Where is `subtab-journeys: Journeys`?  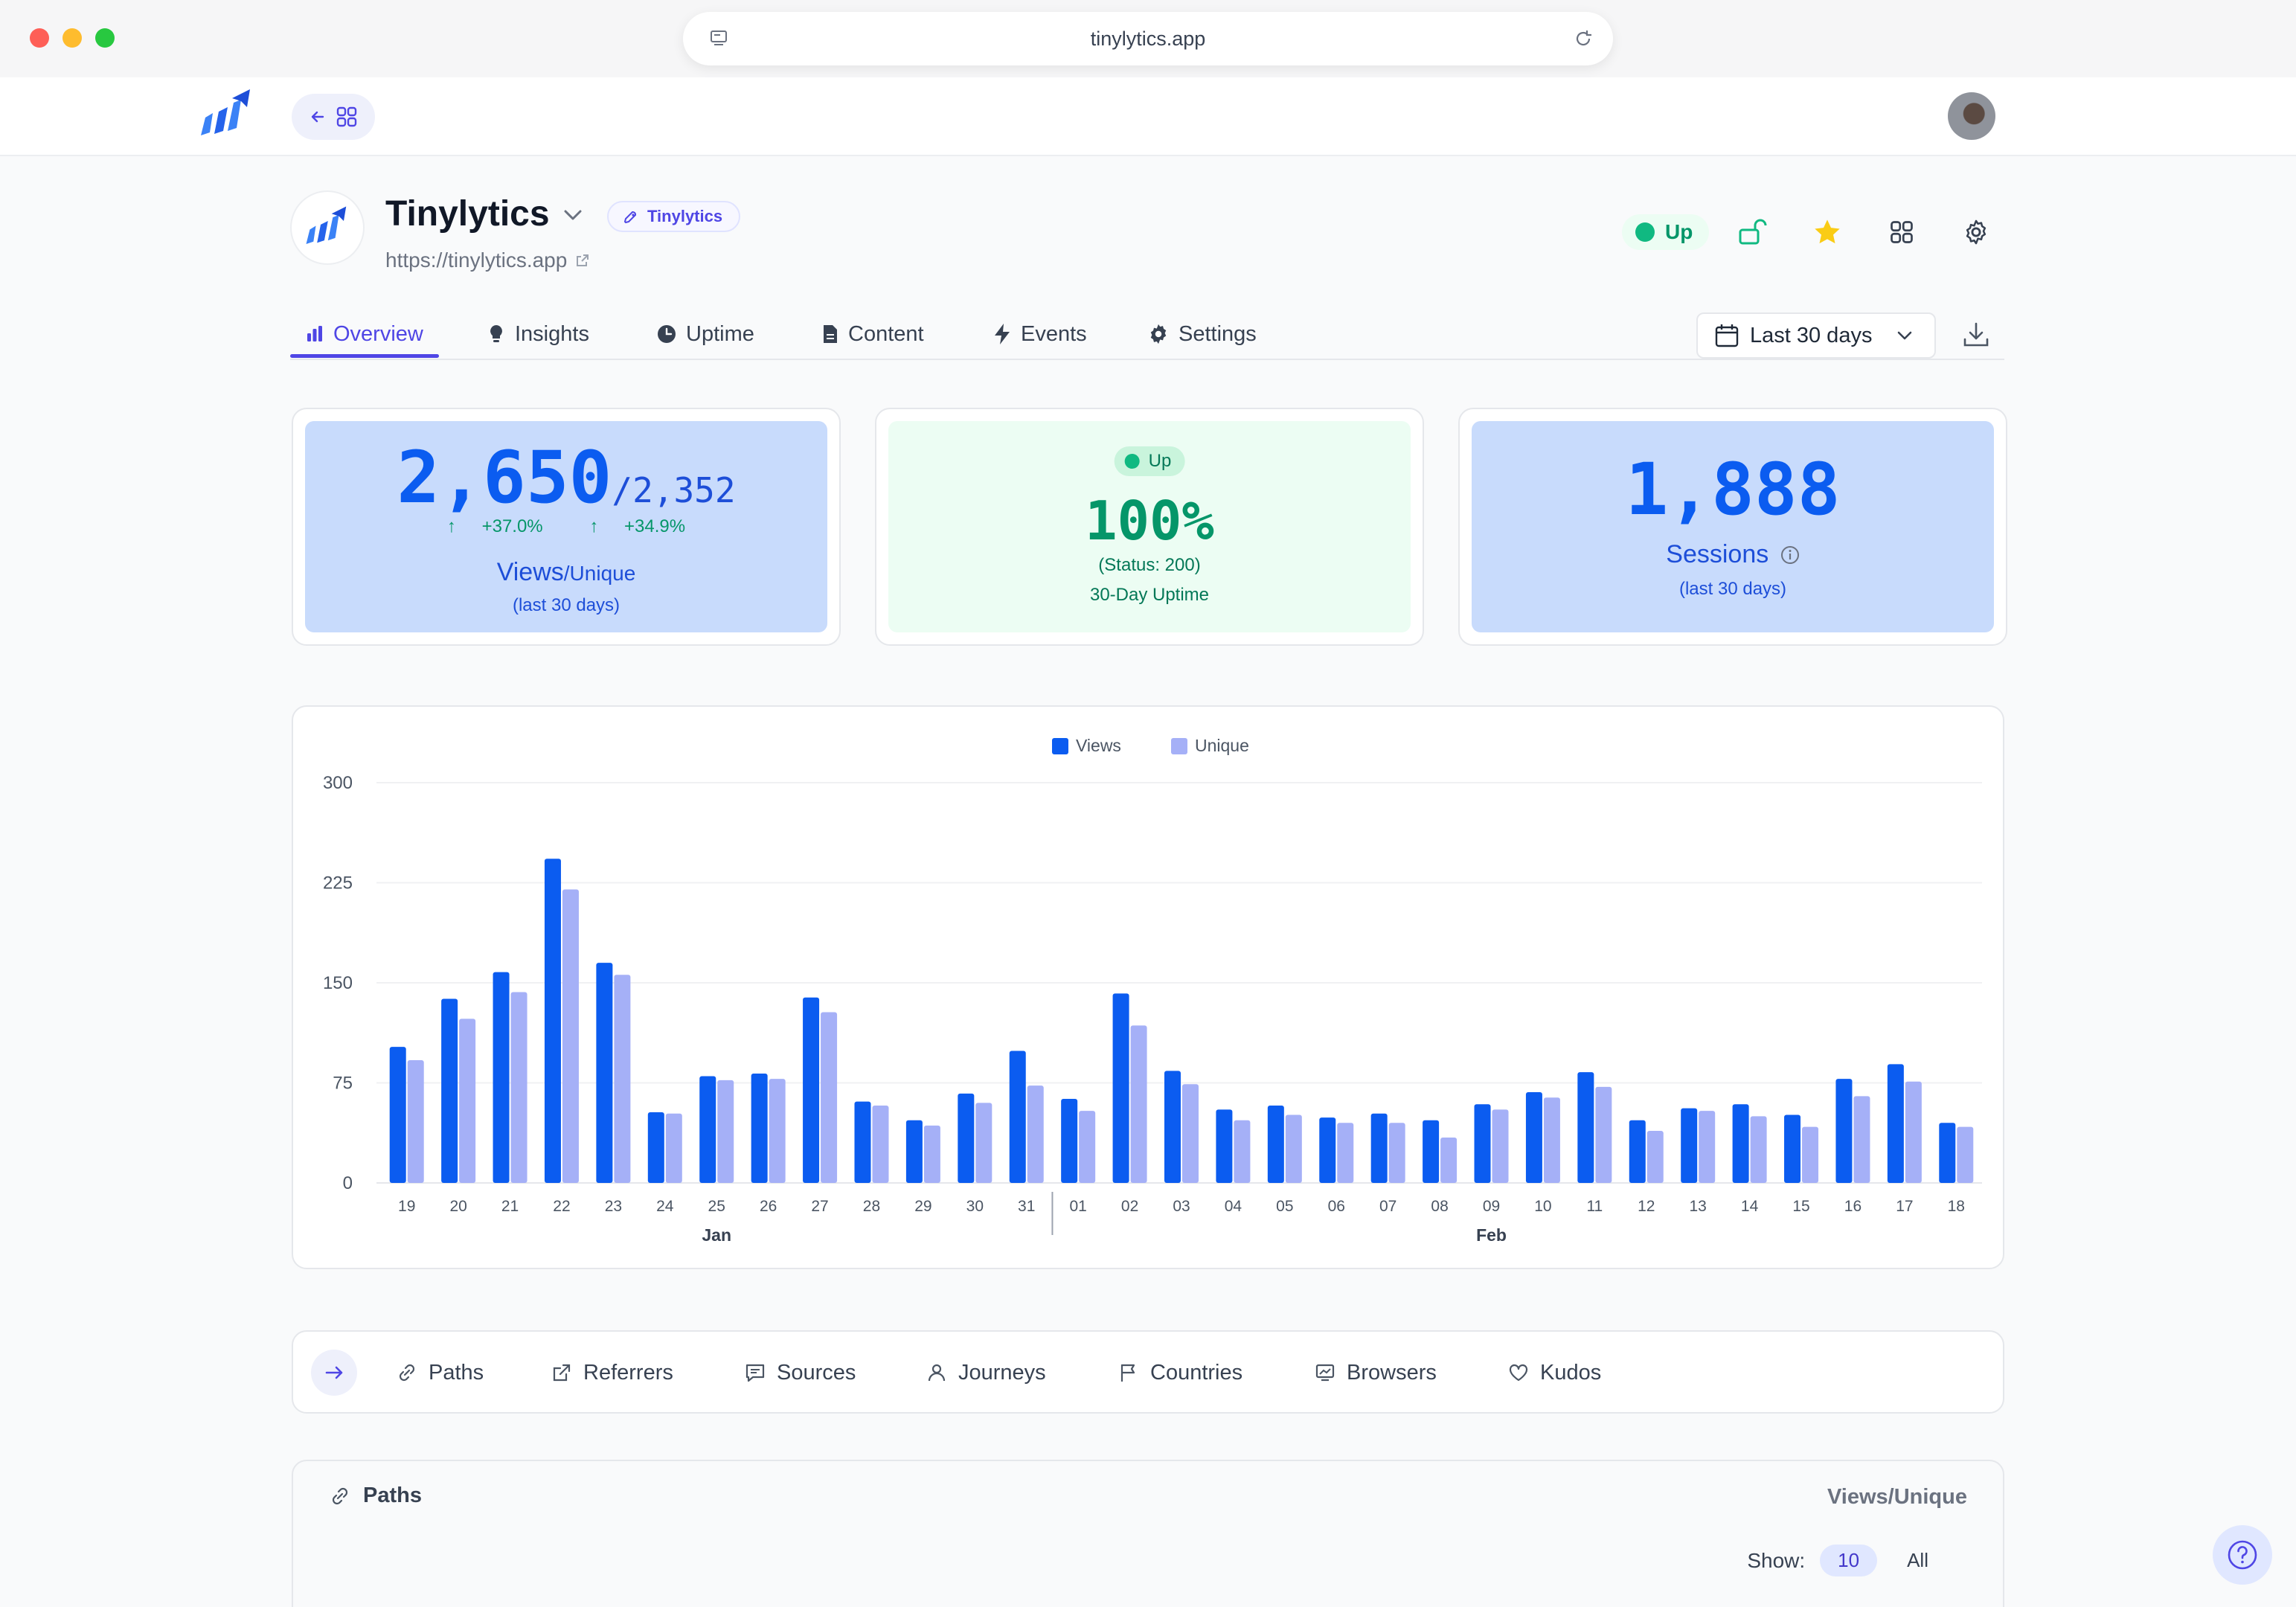 subtab-journeys: Journeys is located at coordinates (986, 1372).